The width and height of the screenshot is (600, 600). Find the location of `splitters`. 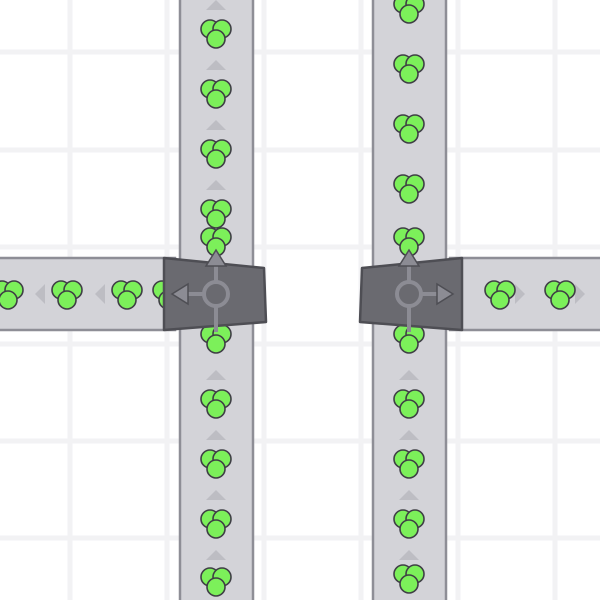

splitters is located at coordinates (313, 290).